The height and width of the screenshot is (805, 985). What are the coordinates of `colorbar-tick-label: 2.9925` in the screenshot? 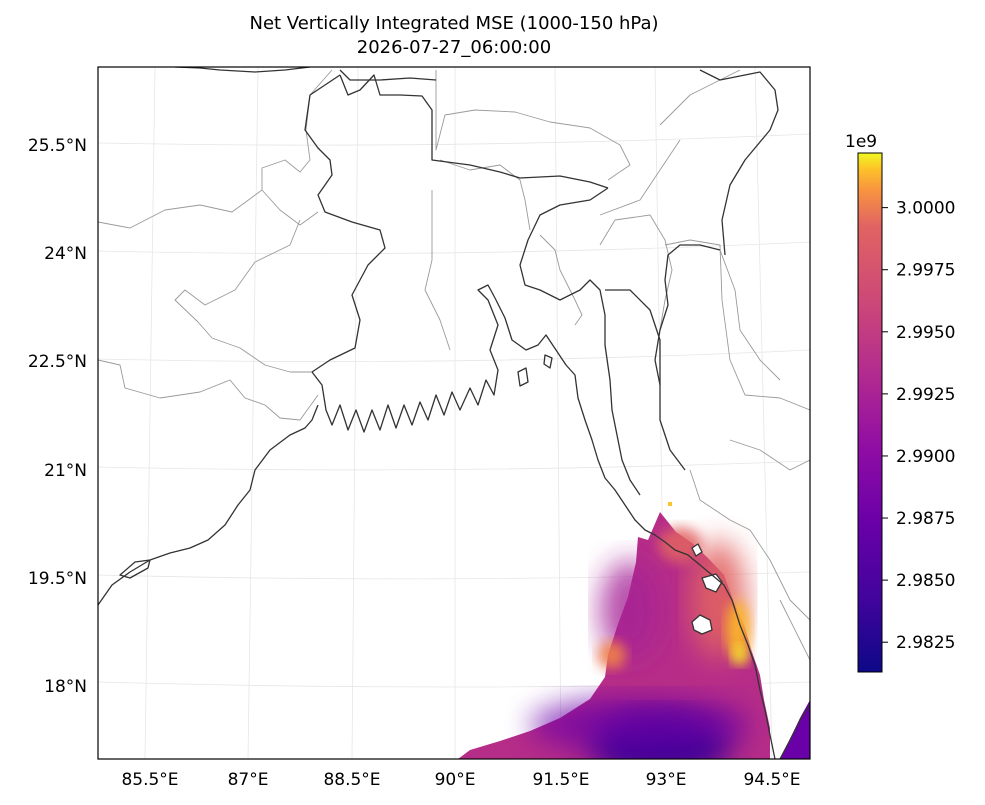 It's located at (925, 395).